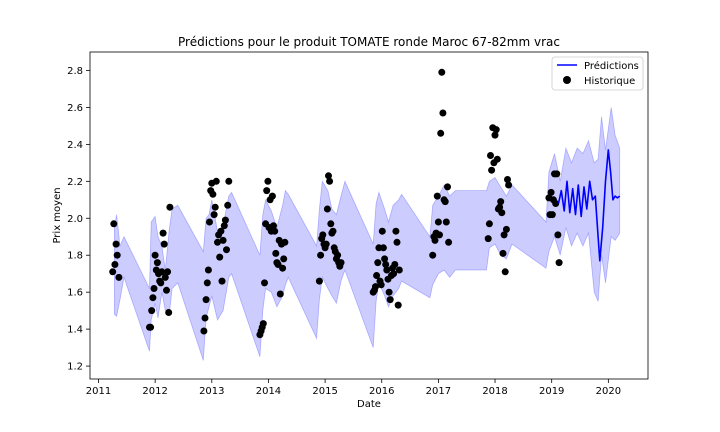 Image resolution: width=720 pixels, height=432 pixels. I want to click on y-tick-label: 1.6, so click(75, 293).